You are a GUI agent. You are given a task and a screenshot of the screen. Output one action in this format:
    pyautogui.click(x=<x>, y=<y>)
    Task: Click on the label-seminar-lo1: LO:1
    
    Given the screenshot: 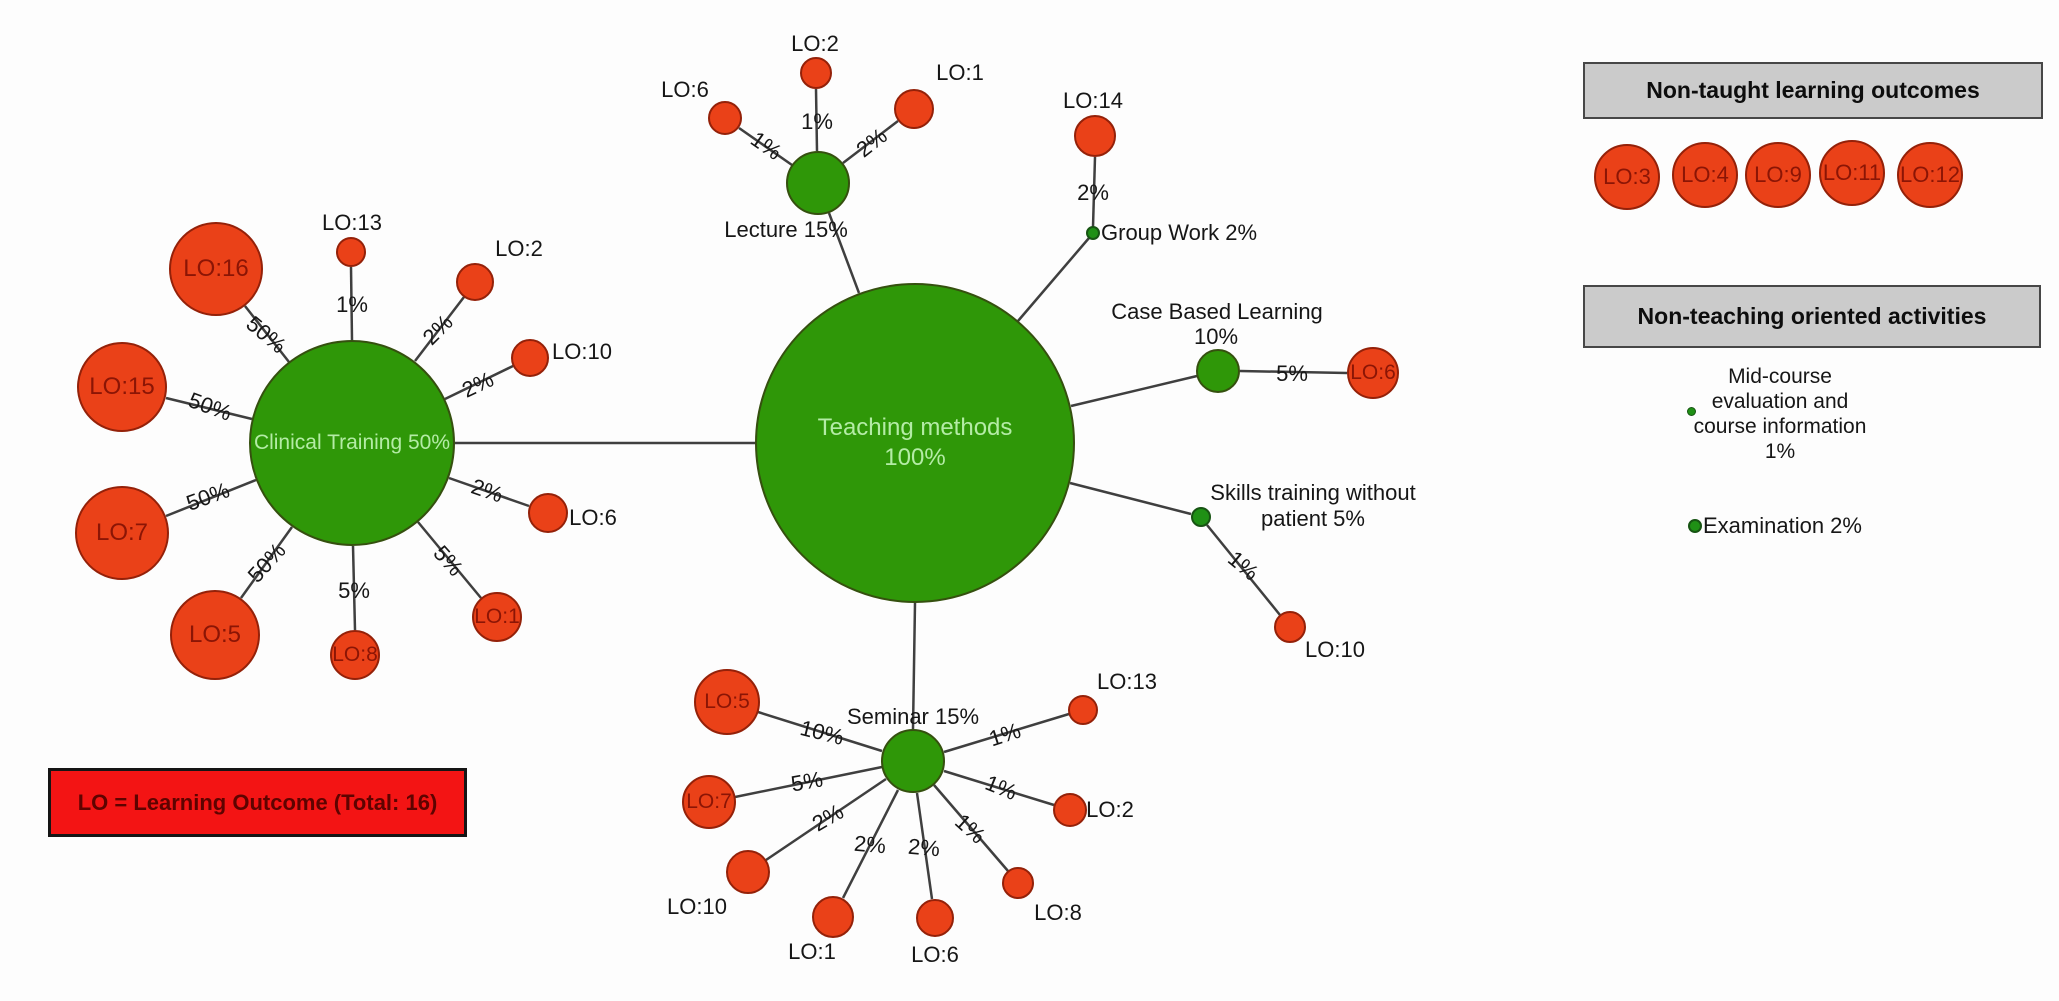 What is the action you would take?
    pyautogui.click(x=812, y=951)
    